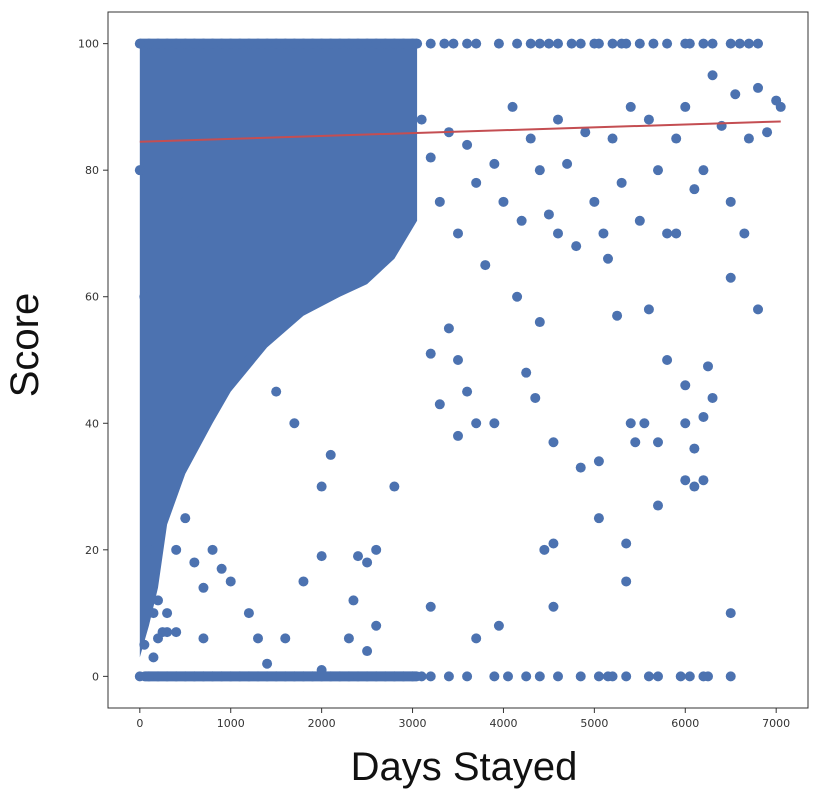 This screenshot has height=798, width=832. I want to click on x-tick-label: 5000, so click(594, 723).